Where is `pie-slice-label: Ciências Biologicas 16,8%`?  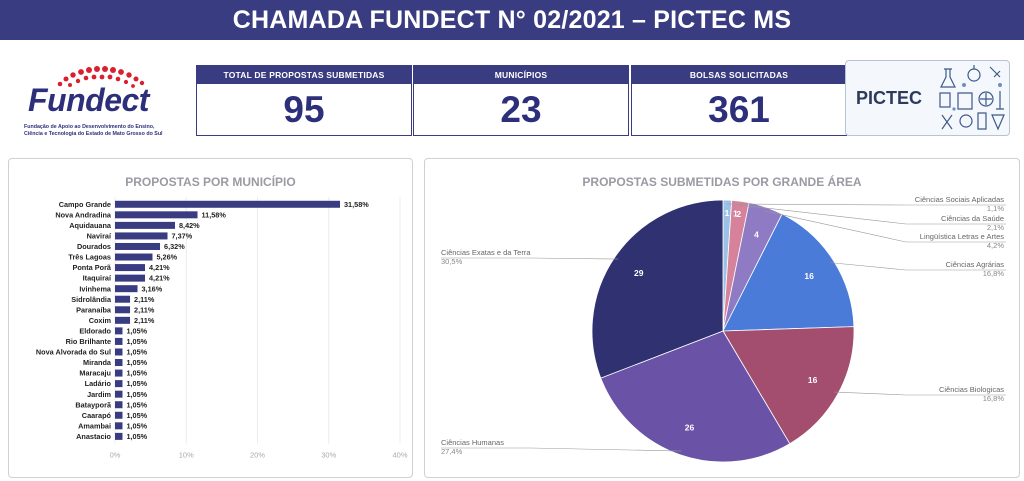
pie-slice-label: Ciências Biologicas 16,8% is located at coordinates (971, 394).